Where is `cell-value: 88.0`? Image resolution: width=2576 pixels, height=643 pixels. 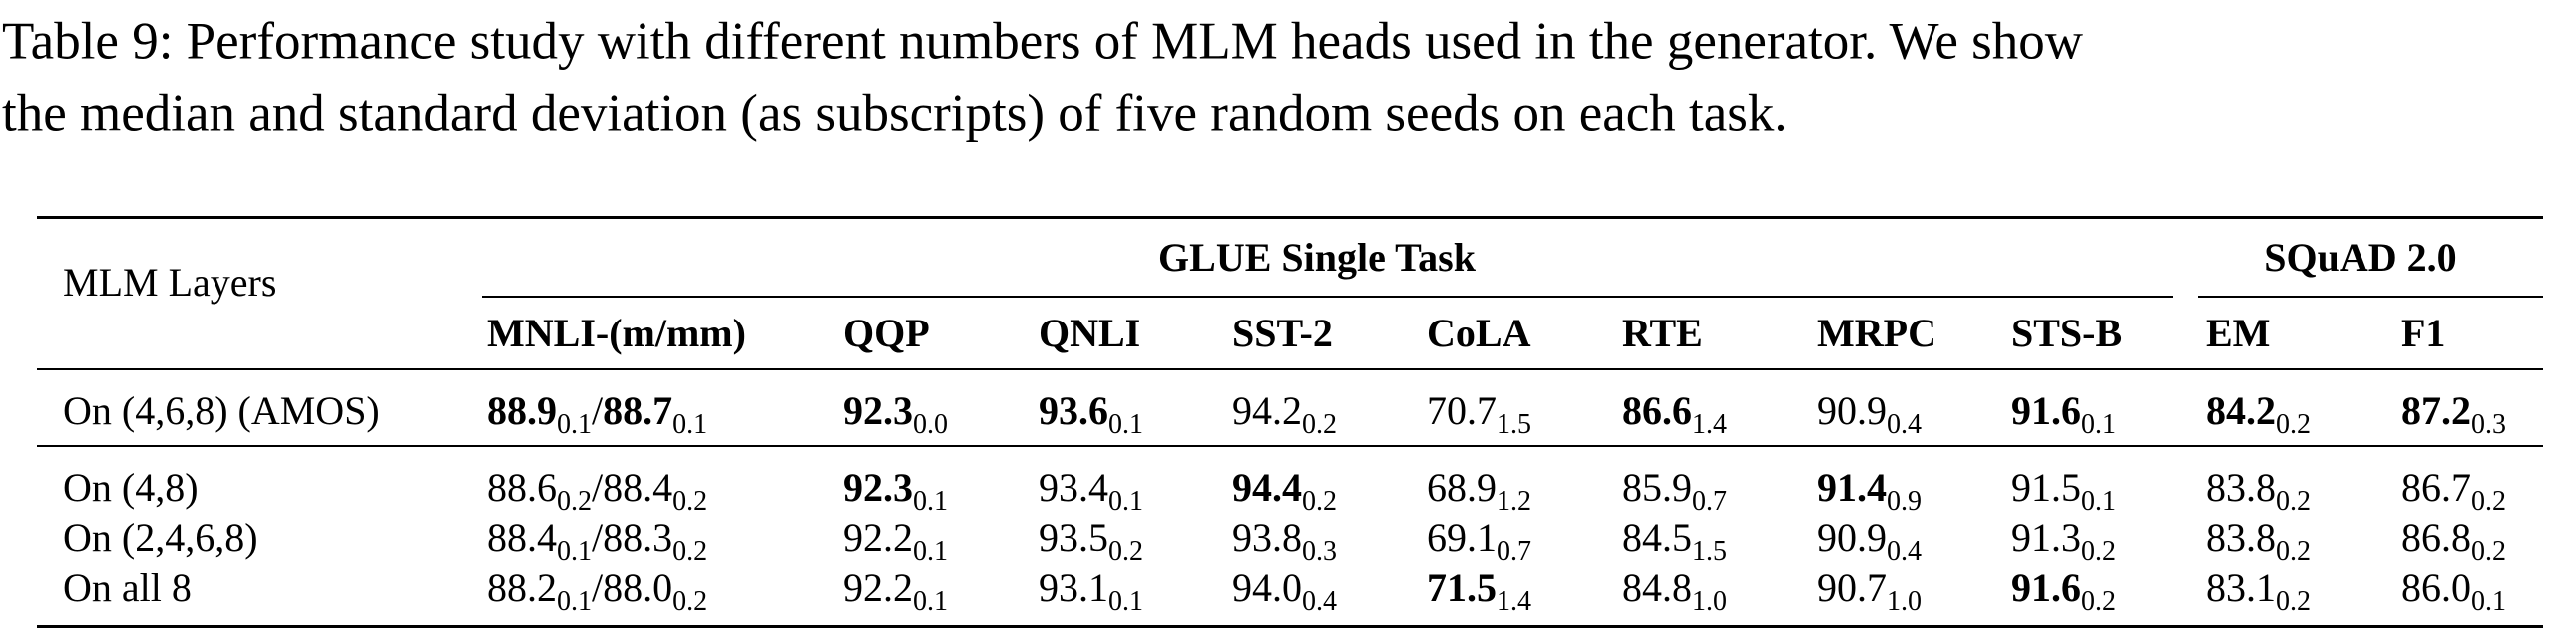
cell-value: 88.0 is located at coordinates (638, 588).